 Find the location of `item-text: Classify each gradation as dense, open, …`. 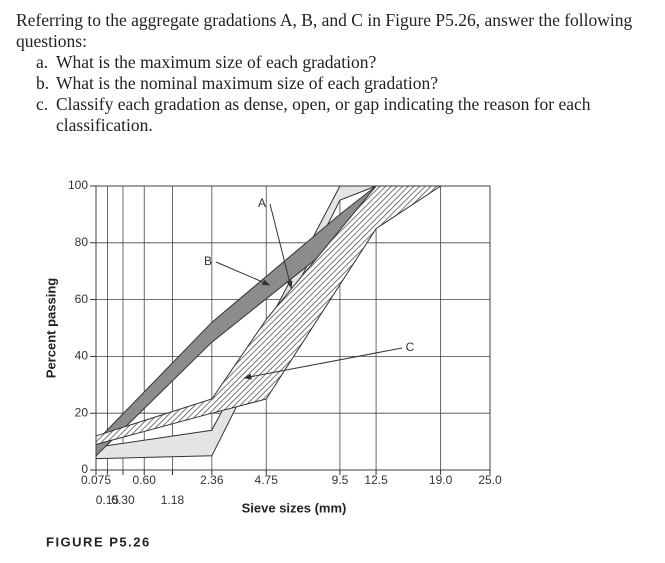

item-text: Classify each gradation as dense, open, … is located at coordinates (323, 114).